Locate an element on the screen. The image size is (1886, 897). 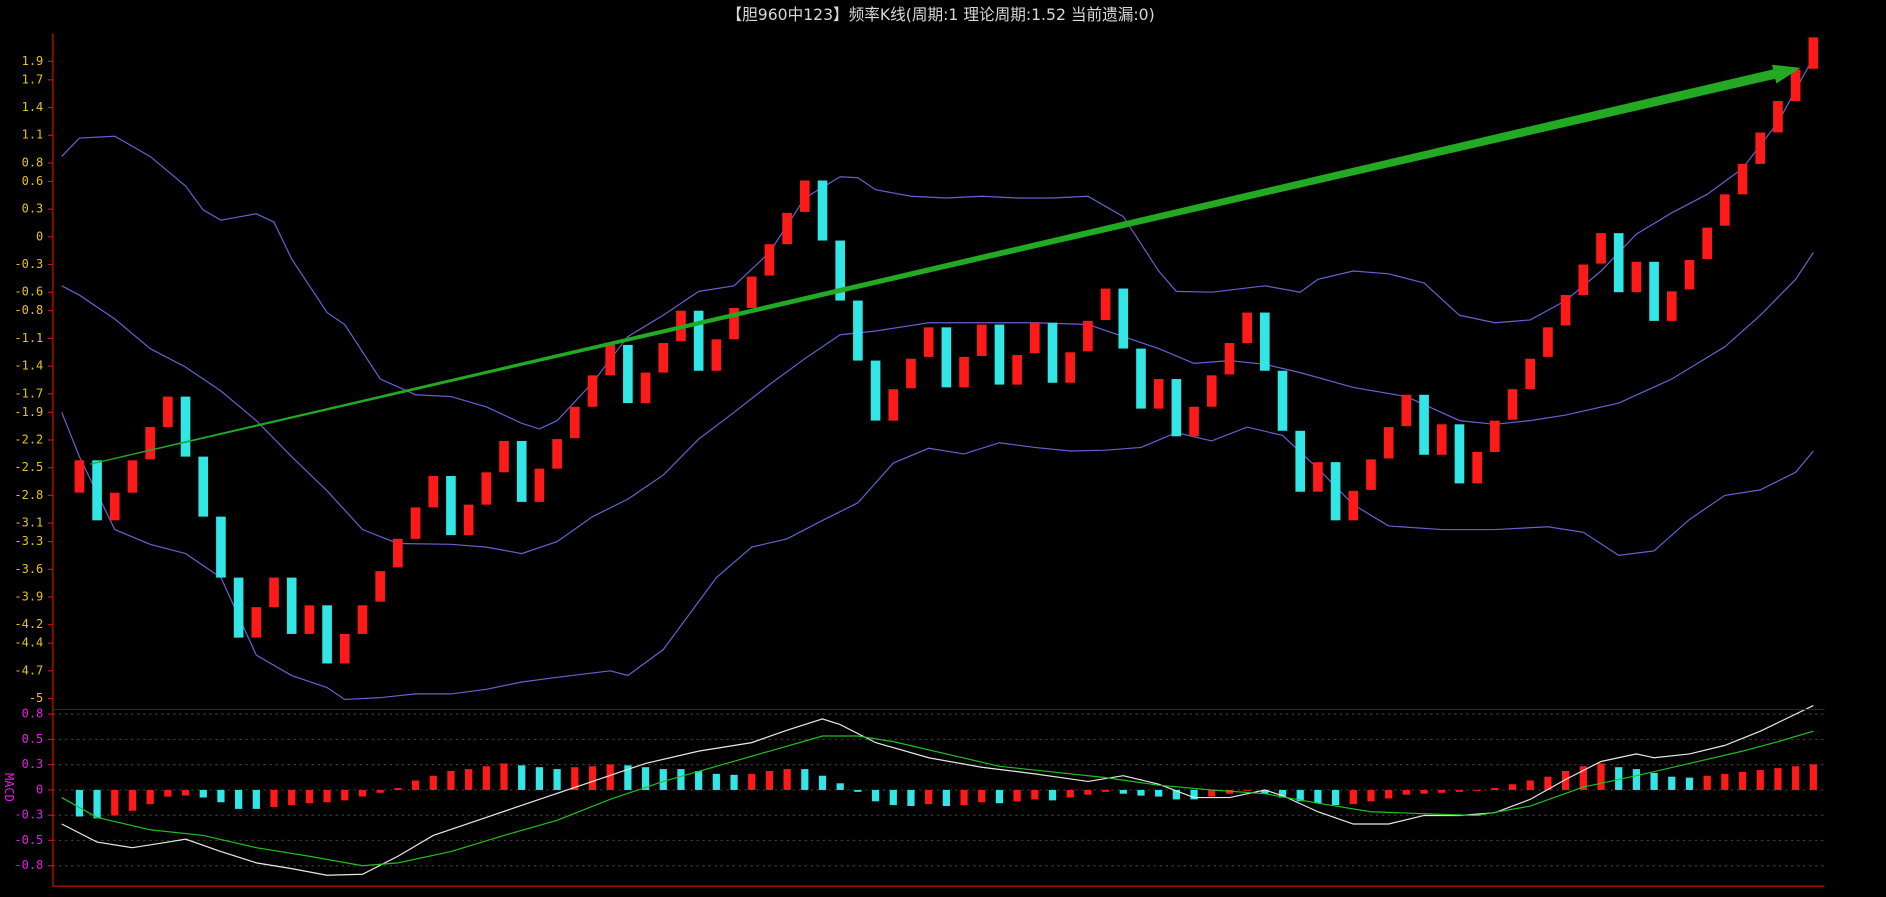
y-tick-label: -0.8 is located at coordinates (28, 865).